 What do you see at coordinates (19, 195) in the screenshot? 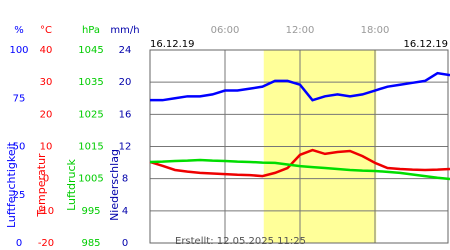
I see `y-tick-label: 25` at bounding box center [19, 195].